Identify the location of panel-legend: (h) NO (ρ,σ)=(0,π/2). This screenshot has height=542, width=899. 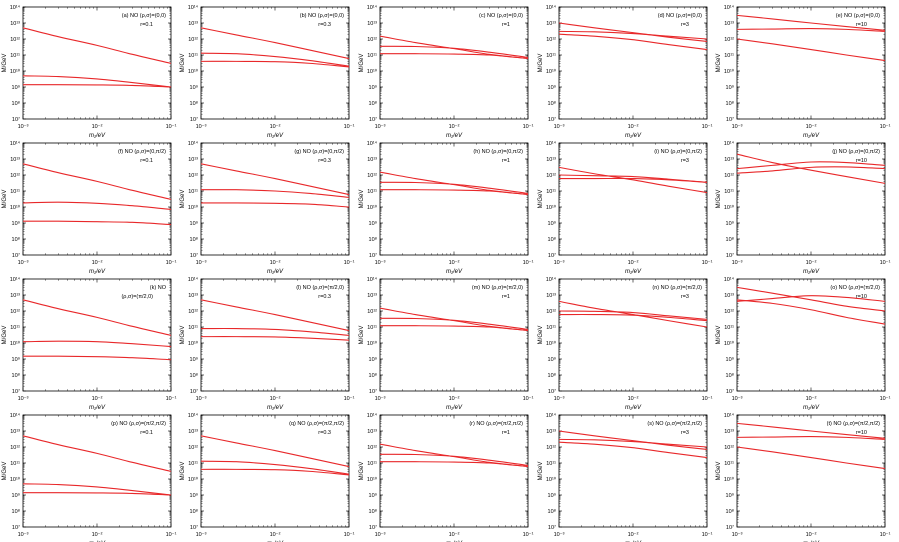
(498, 152).